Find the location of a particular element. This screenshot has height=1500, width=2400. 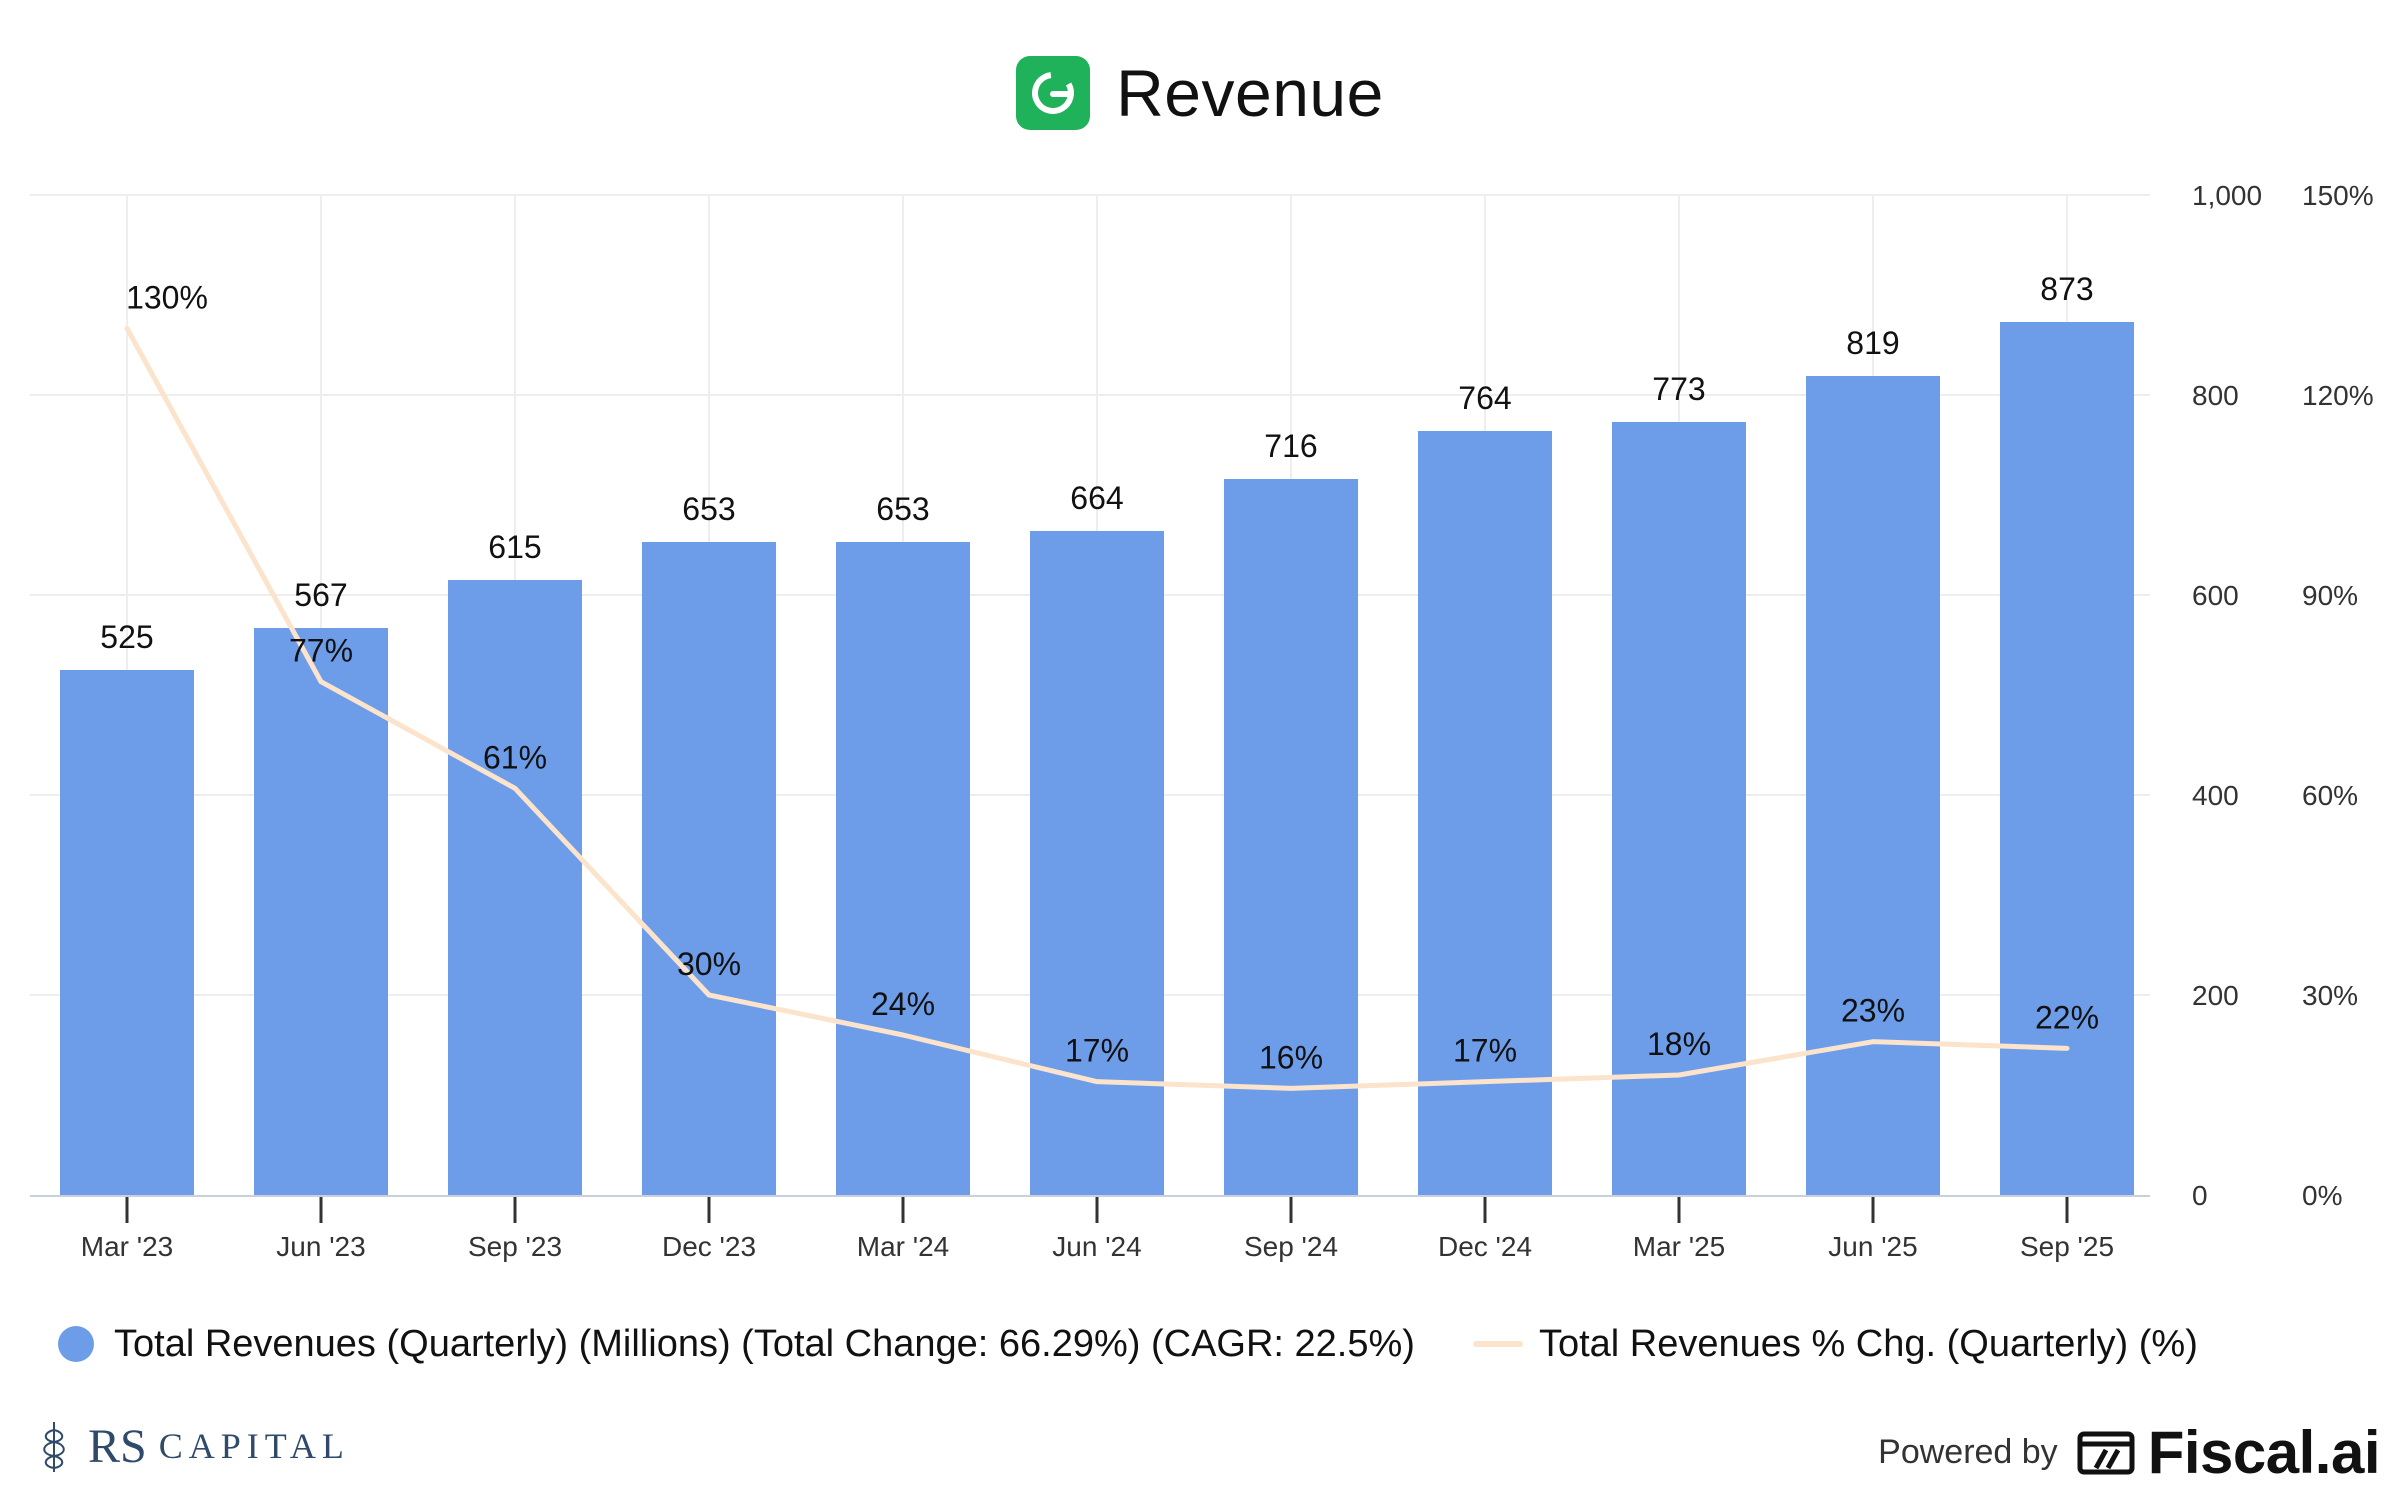

y-right-tick-label: 120% is located at coordinates (2338, 395).